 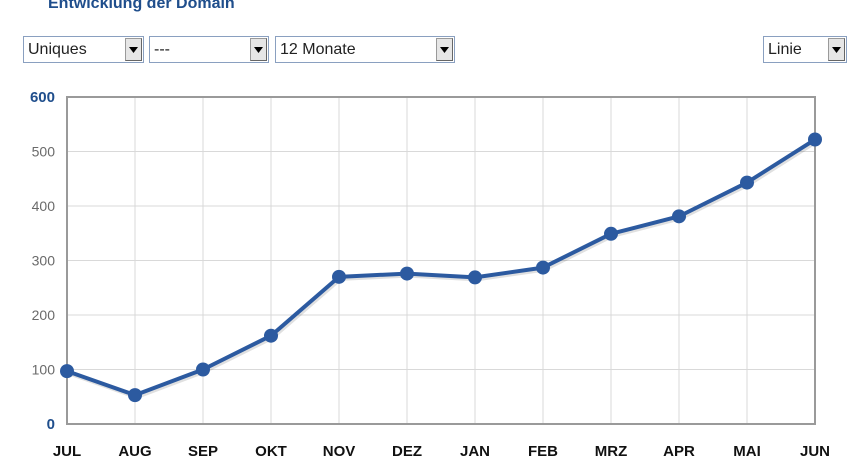 I want to click on metric-select-value: Uniques, so click(x=57, y=49).